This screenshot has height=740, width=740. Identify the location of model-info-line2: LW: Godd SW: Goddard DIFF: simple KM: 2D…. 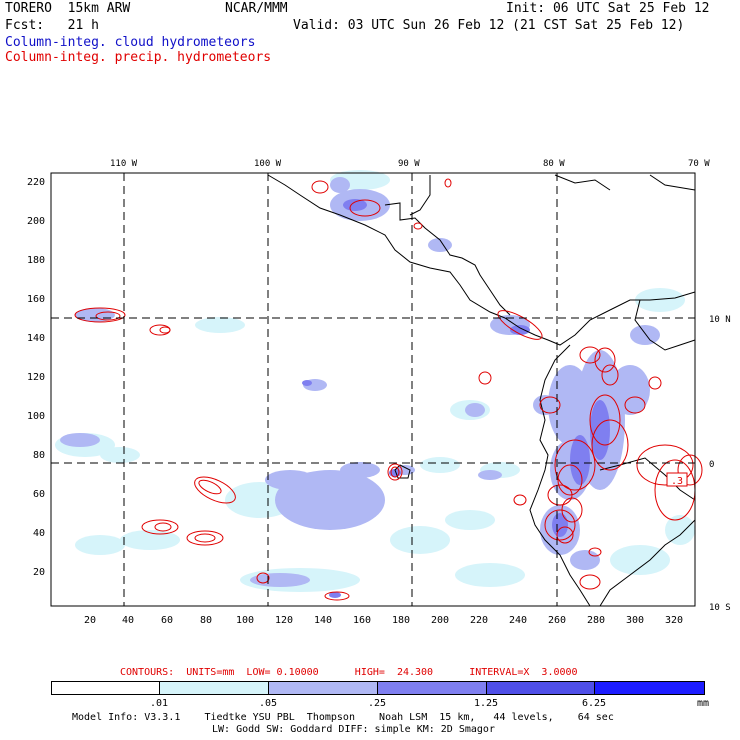
(353, 729).